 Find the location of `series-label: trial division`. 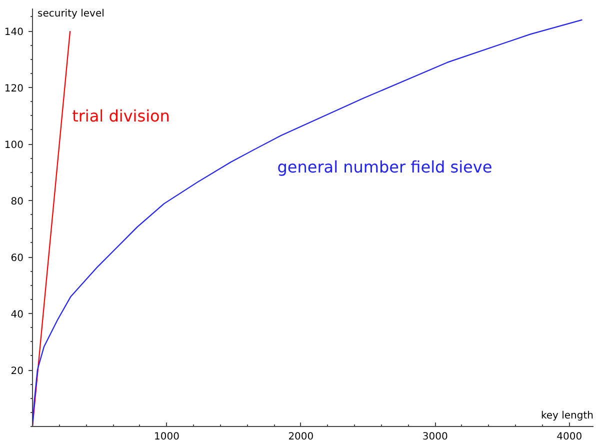

series-label: trial division is located at coordinates (121, 116).